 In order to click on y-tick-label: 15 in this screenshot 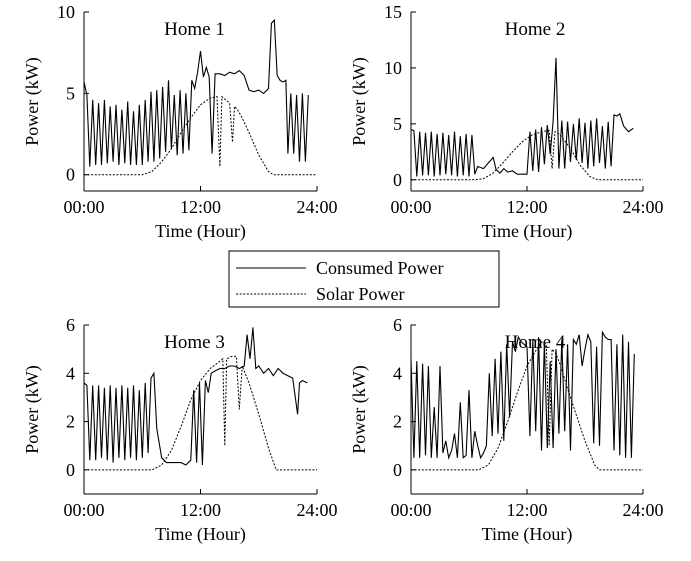, I will do `click(393, 12)`.